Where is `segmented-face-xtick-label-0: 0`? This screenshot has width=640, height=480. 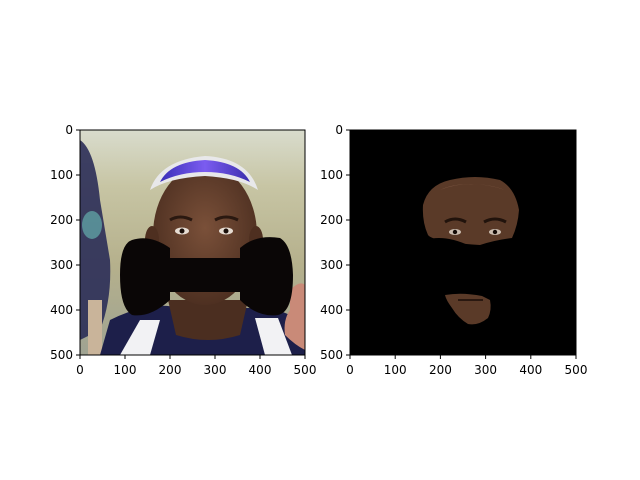 segmented-face-xtick-label-0: 0 is located at coordinates (350, 370).